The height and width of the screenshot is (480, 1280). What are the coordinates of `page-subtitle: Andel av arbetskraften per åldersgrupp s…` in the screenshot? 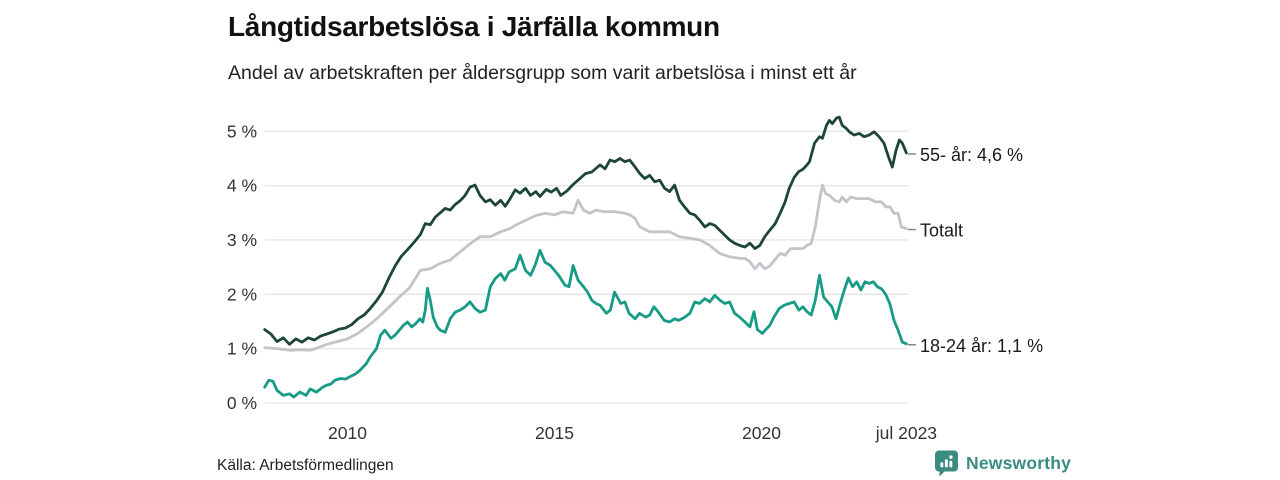 It's located at (542, 73).